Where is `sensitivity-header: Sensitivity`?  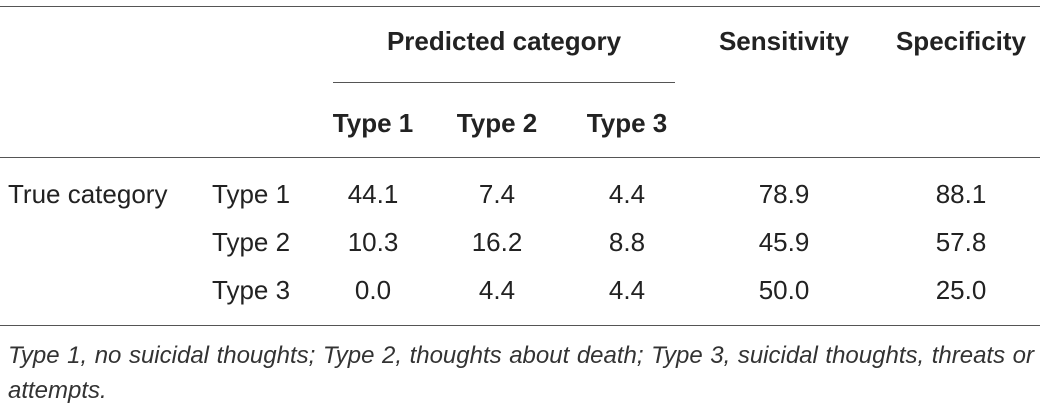 sensitivity-header: Sensitivity is located at coordinates (784, 41).